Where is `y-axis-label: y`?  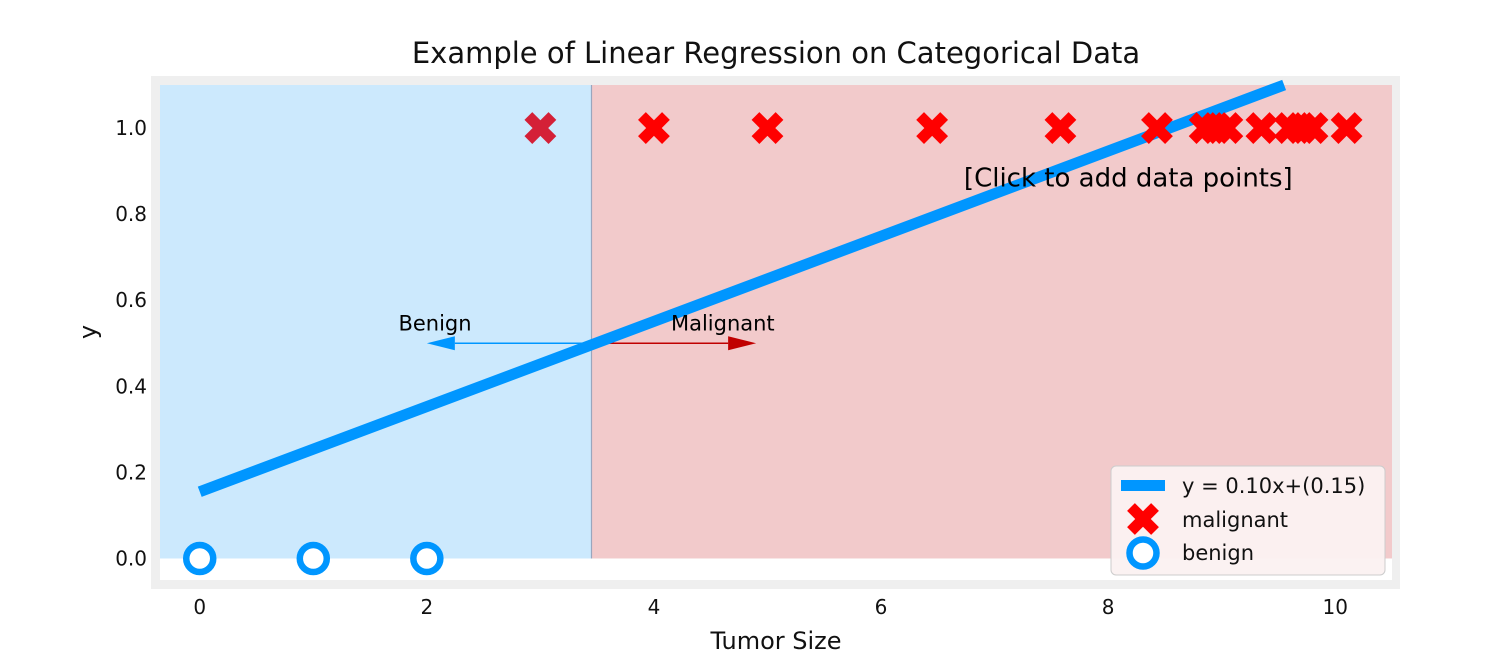
y-axis-label: y is located at coordinates (88, 332).